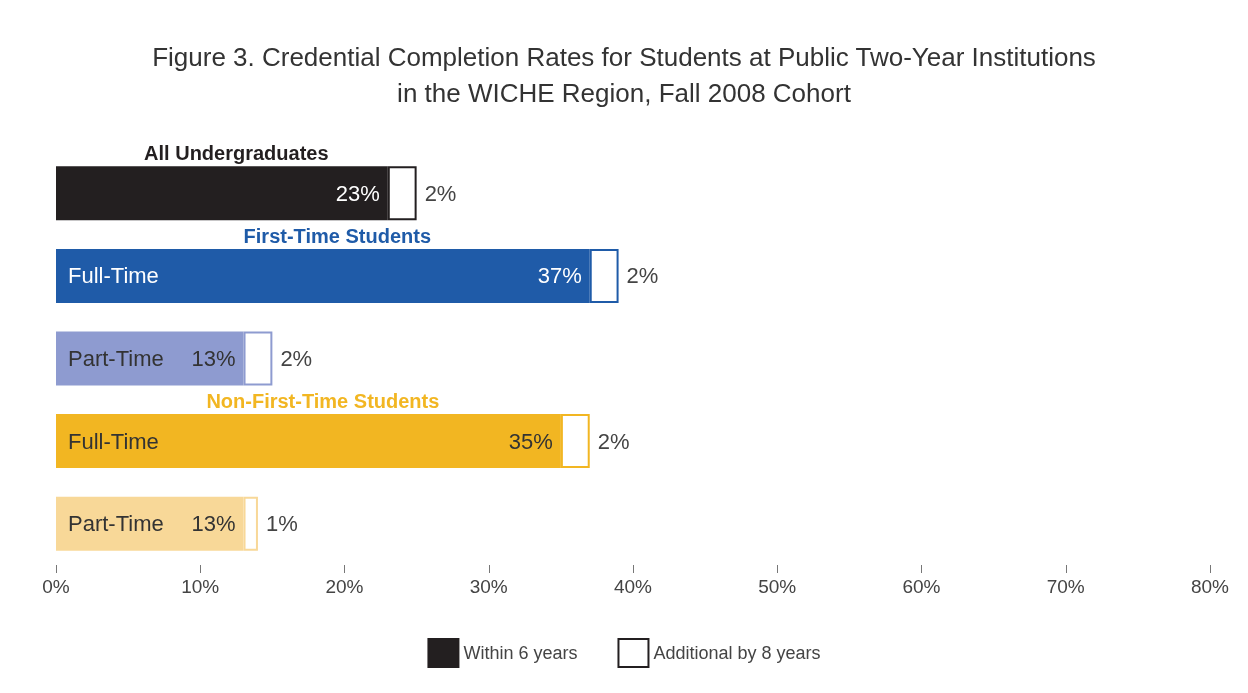 The image size is (1248, 693). Describe the element at coordinates (56, 586) in the screenshot. I see `x-tick-label: 0%` at that location.